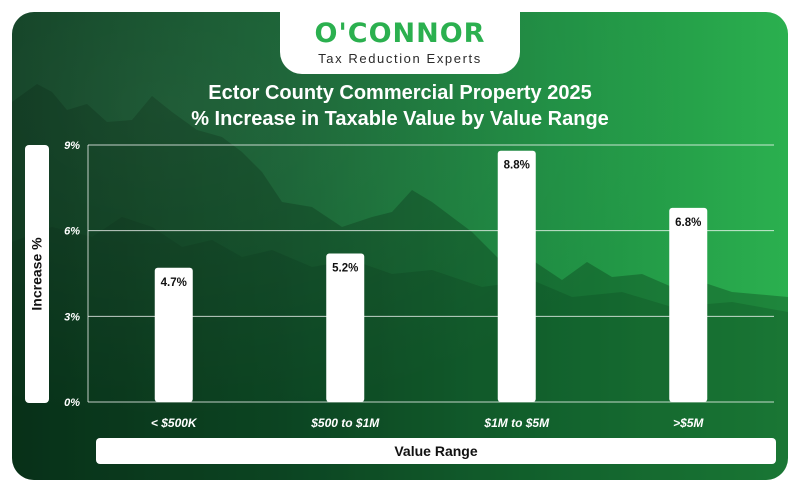 Image resolution: width=800 pixels, height=492 pixels. What do you see at coordinates (72, 317) in the screenshot?
I see `y-tick-label: 3%` at bounding box center [72, 317].